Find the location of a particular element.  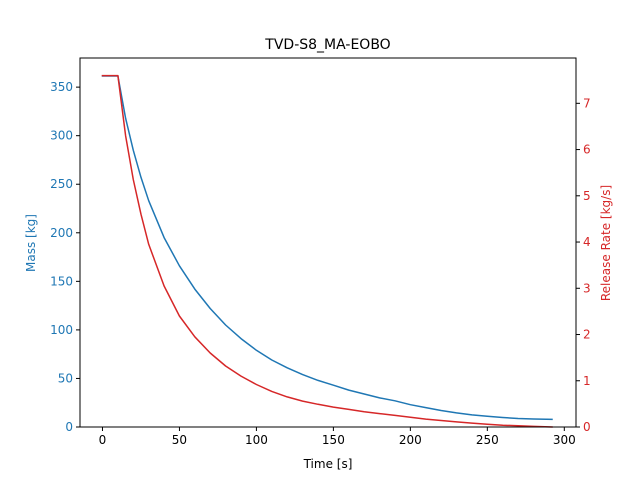

right-axis-label: Release Rate [kg/s] is located at coordinates (606, 243).